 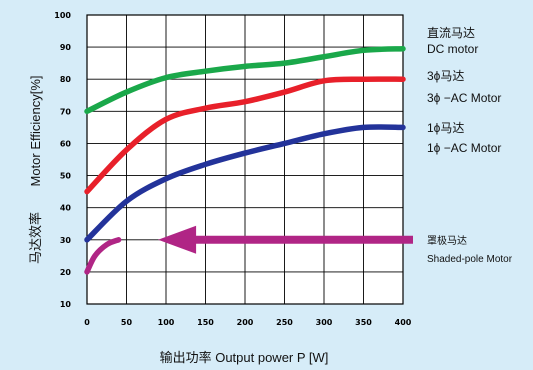 What do you see at coordinates (66, 47) in the screenshot?
I see `y-tick-label: 90` at bounding box center [66, 47].